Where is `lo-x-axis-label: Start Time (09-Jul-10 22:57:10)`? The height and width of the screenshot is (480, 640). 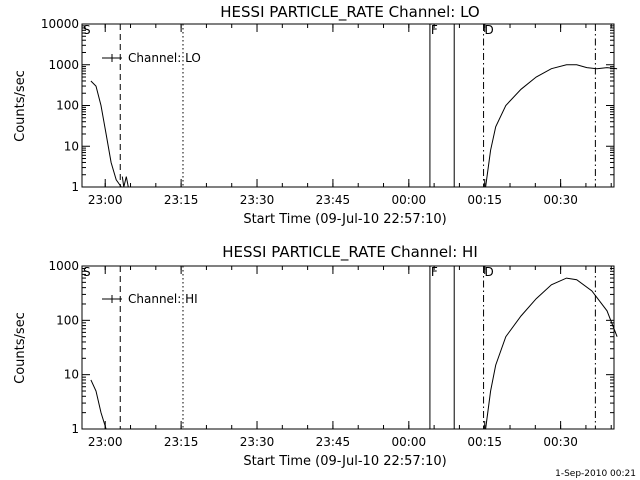
lo-x-axis-label: Start Time (09-Jul-10 22:57:10) is located at coordinates (344, 219).